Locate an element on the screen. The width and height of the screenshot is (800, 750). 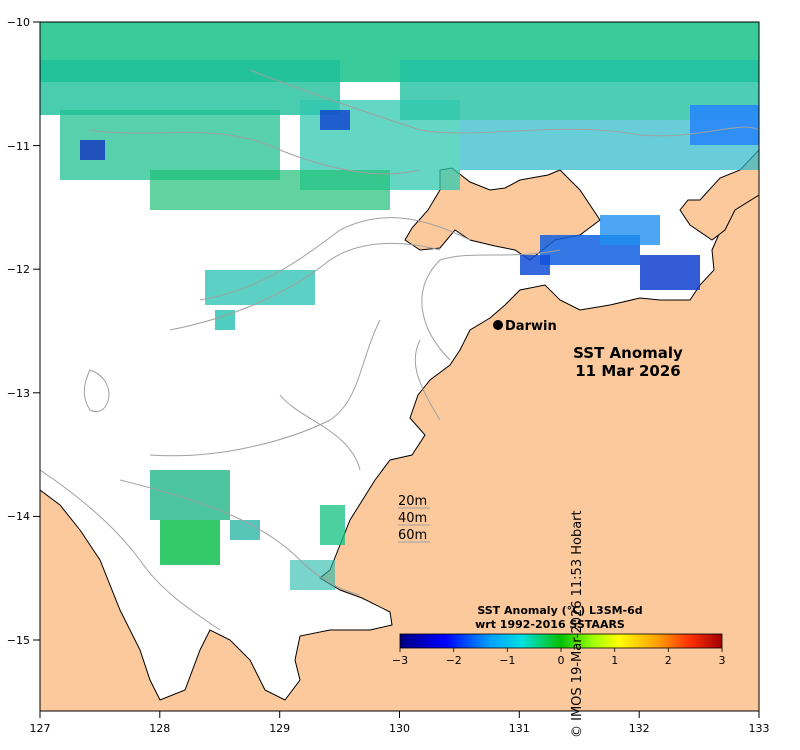
colorbar-ticks is located at coordinates (561, 650).